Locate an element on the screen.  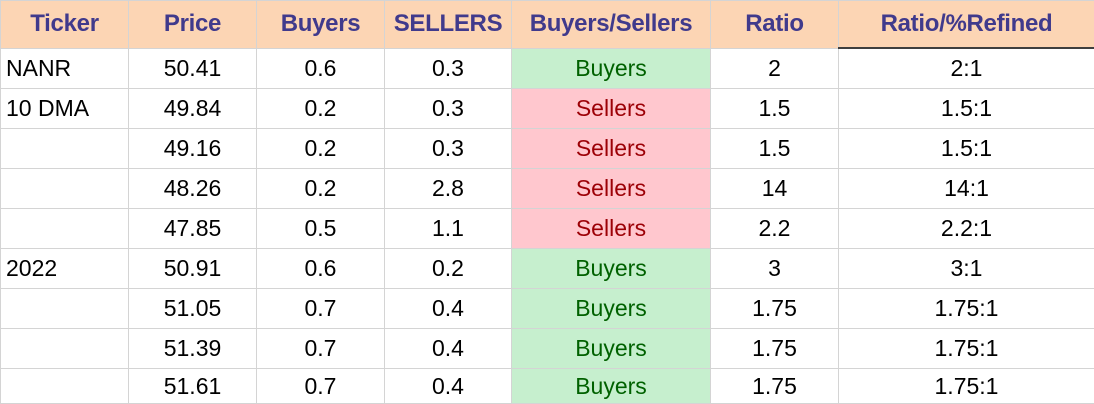
ratio-cell: 14 is located at coordinates (775, 189).